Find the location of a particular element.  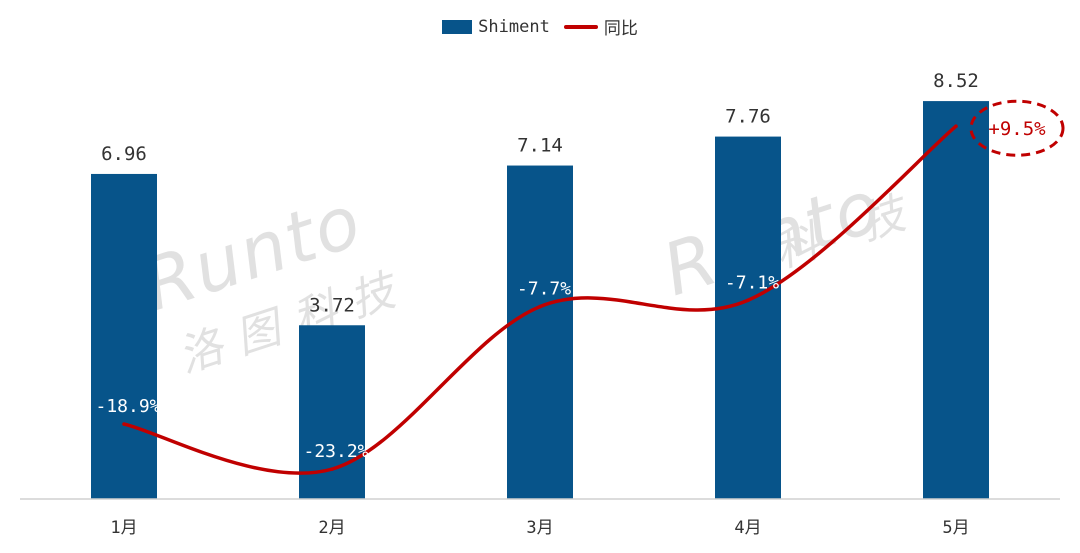

x-tick-label: 1月 is located at coordinates (123, 528).